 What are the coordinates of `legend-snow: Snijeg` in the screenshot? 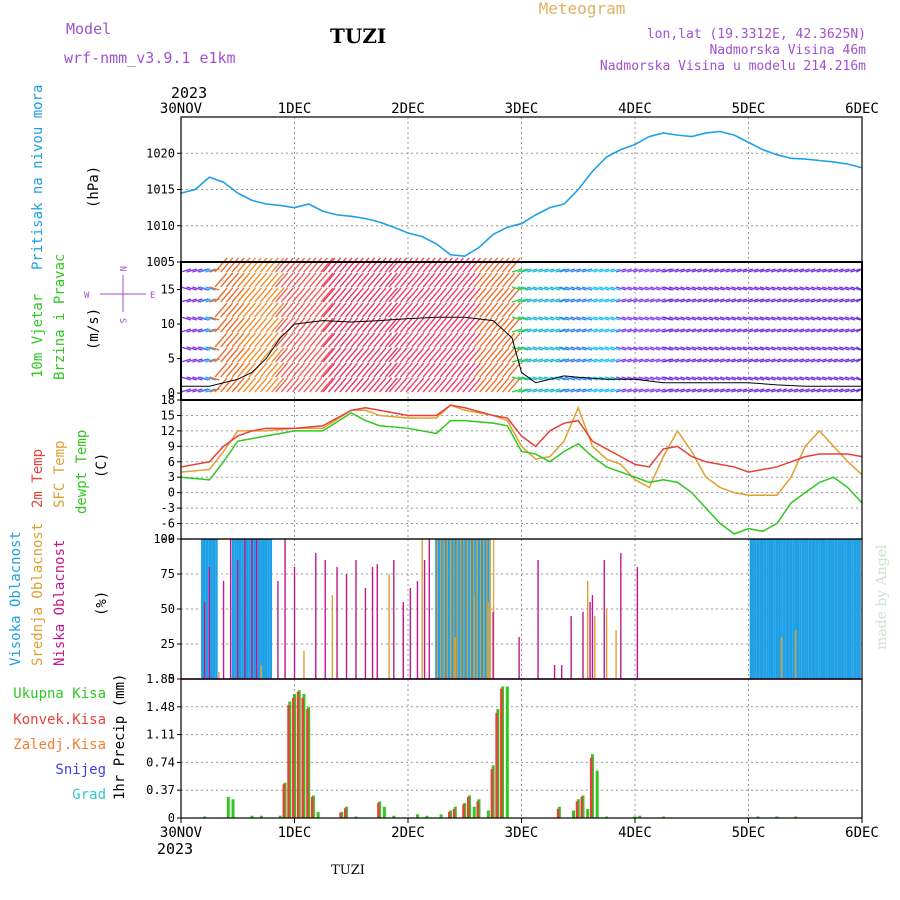 It's located at (80, 770).